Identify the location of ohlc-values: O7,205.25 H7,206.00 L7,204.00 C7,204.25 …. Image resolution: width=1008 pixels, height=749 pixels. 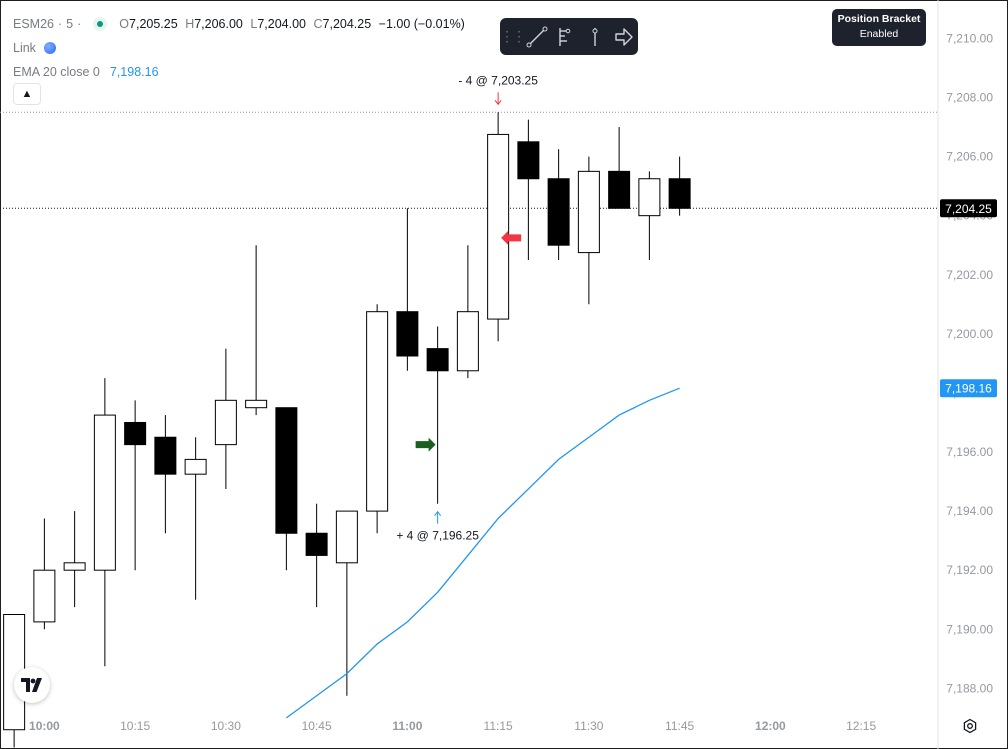
(294, 24).